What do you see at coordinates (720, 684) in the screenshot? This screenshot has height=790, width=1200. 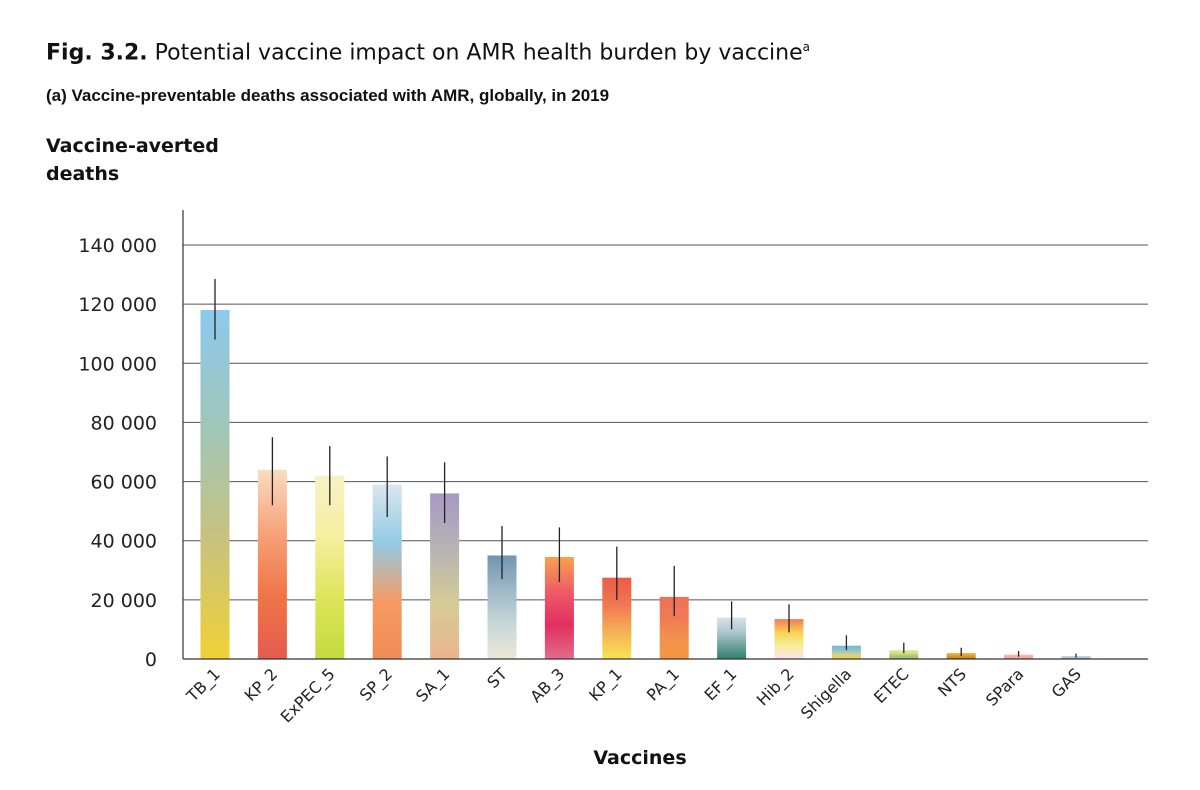 I see `x-tick-label: EF_1` at bounding box center [720, 684].